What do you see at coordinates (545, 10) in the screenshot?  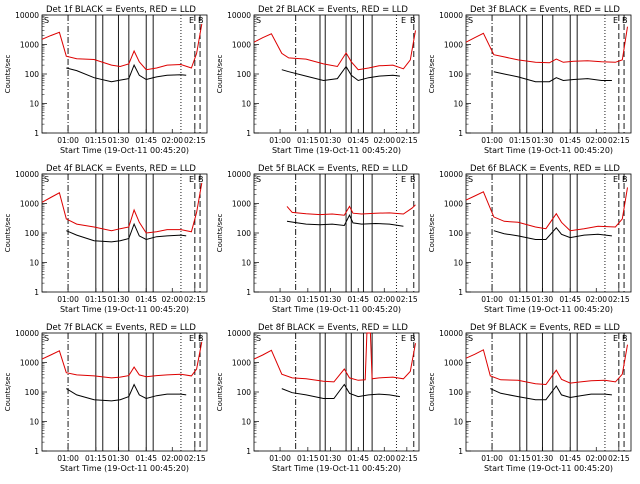 I see `panel-title: Det 3f BLACK = Events, RED = LLD` at bounding box center [545, 10].